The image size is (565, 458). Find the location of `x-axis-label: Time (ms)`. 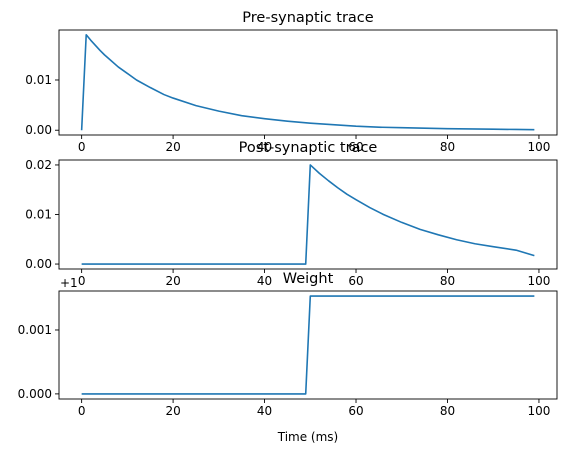

x-axis-label: Time (ms) is located at coordinates (308, 437).